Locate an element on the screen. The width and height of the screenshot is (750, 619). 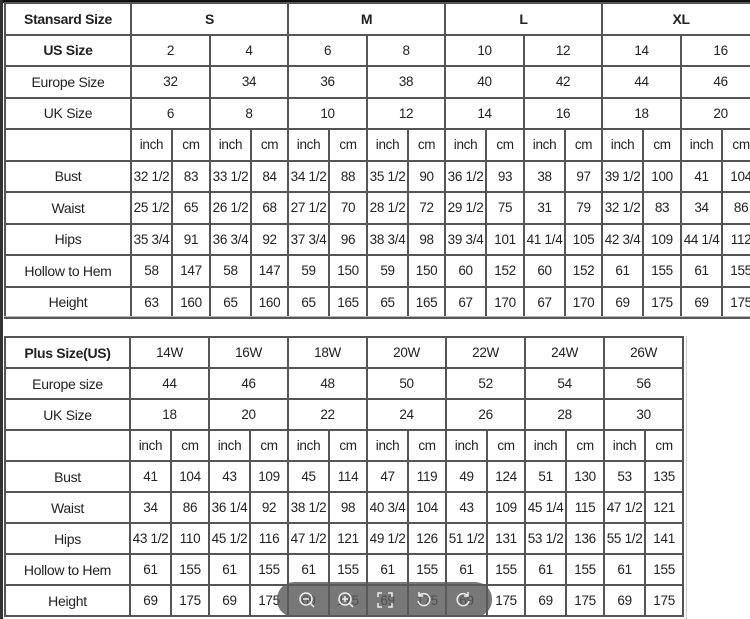
measure-value: 38 3/4 is located at coordinates (388, 239).